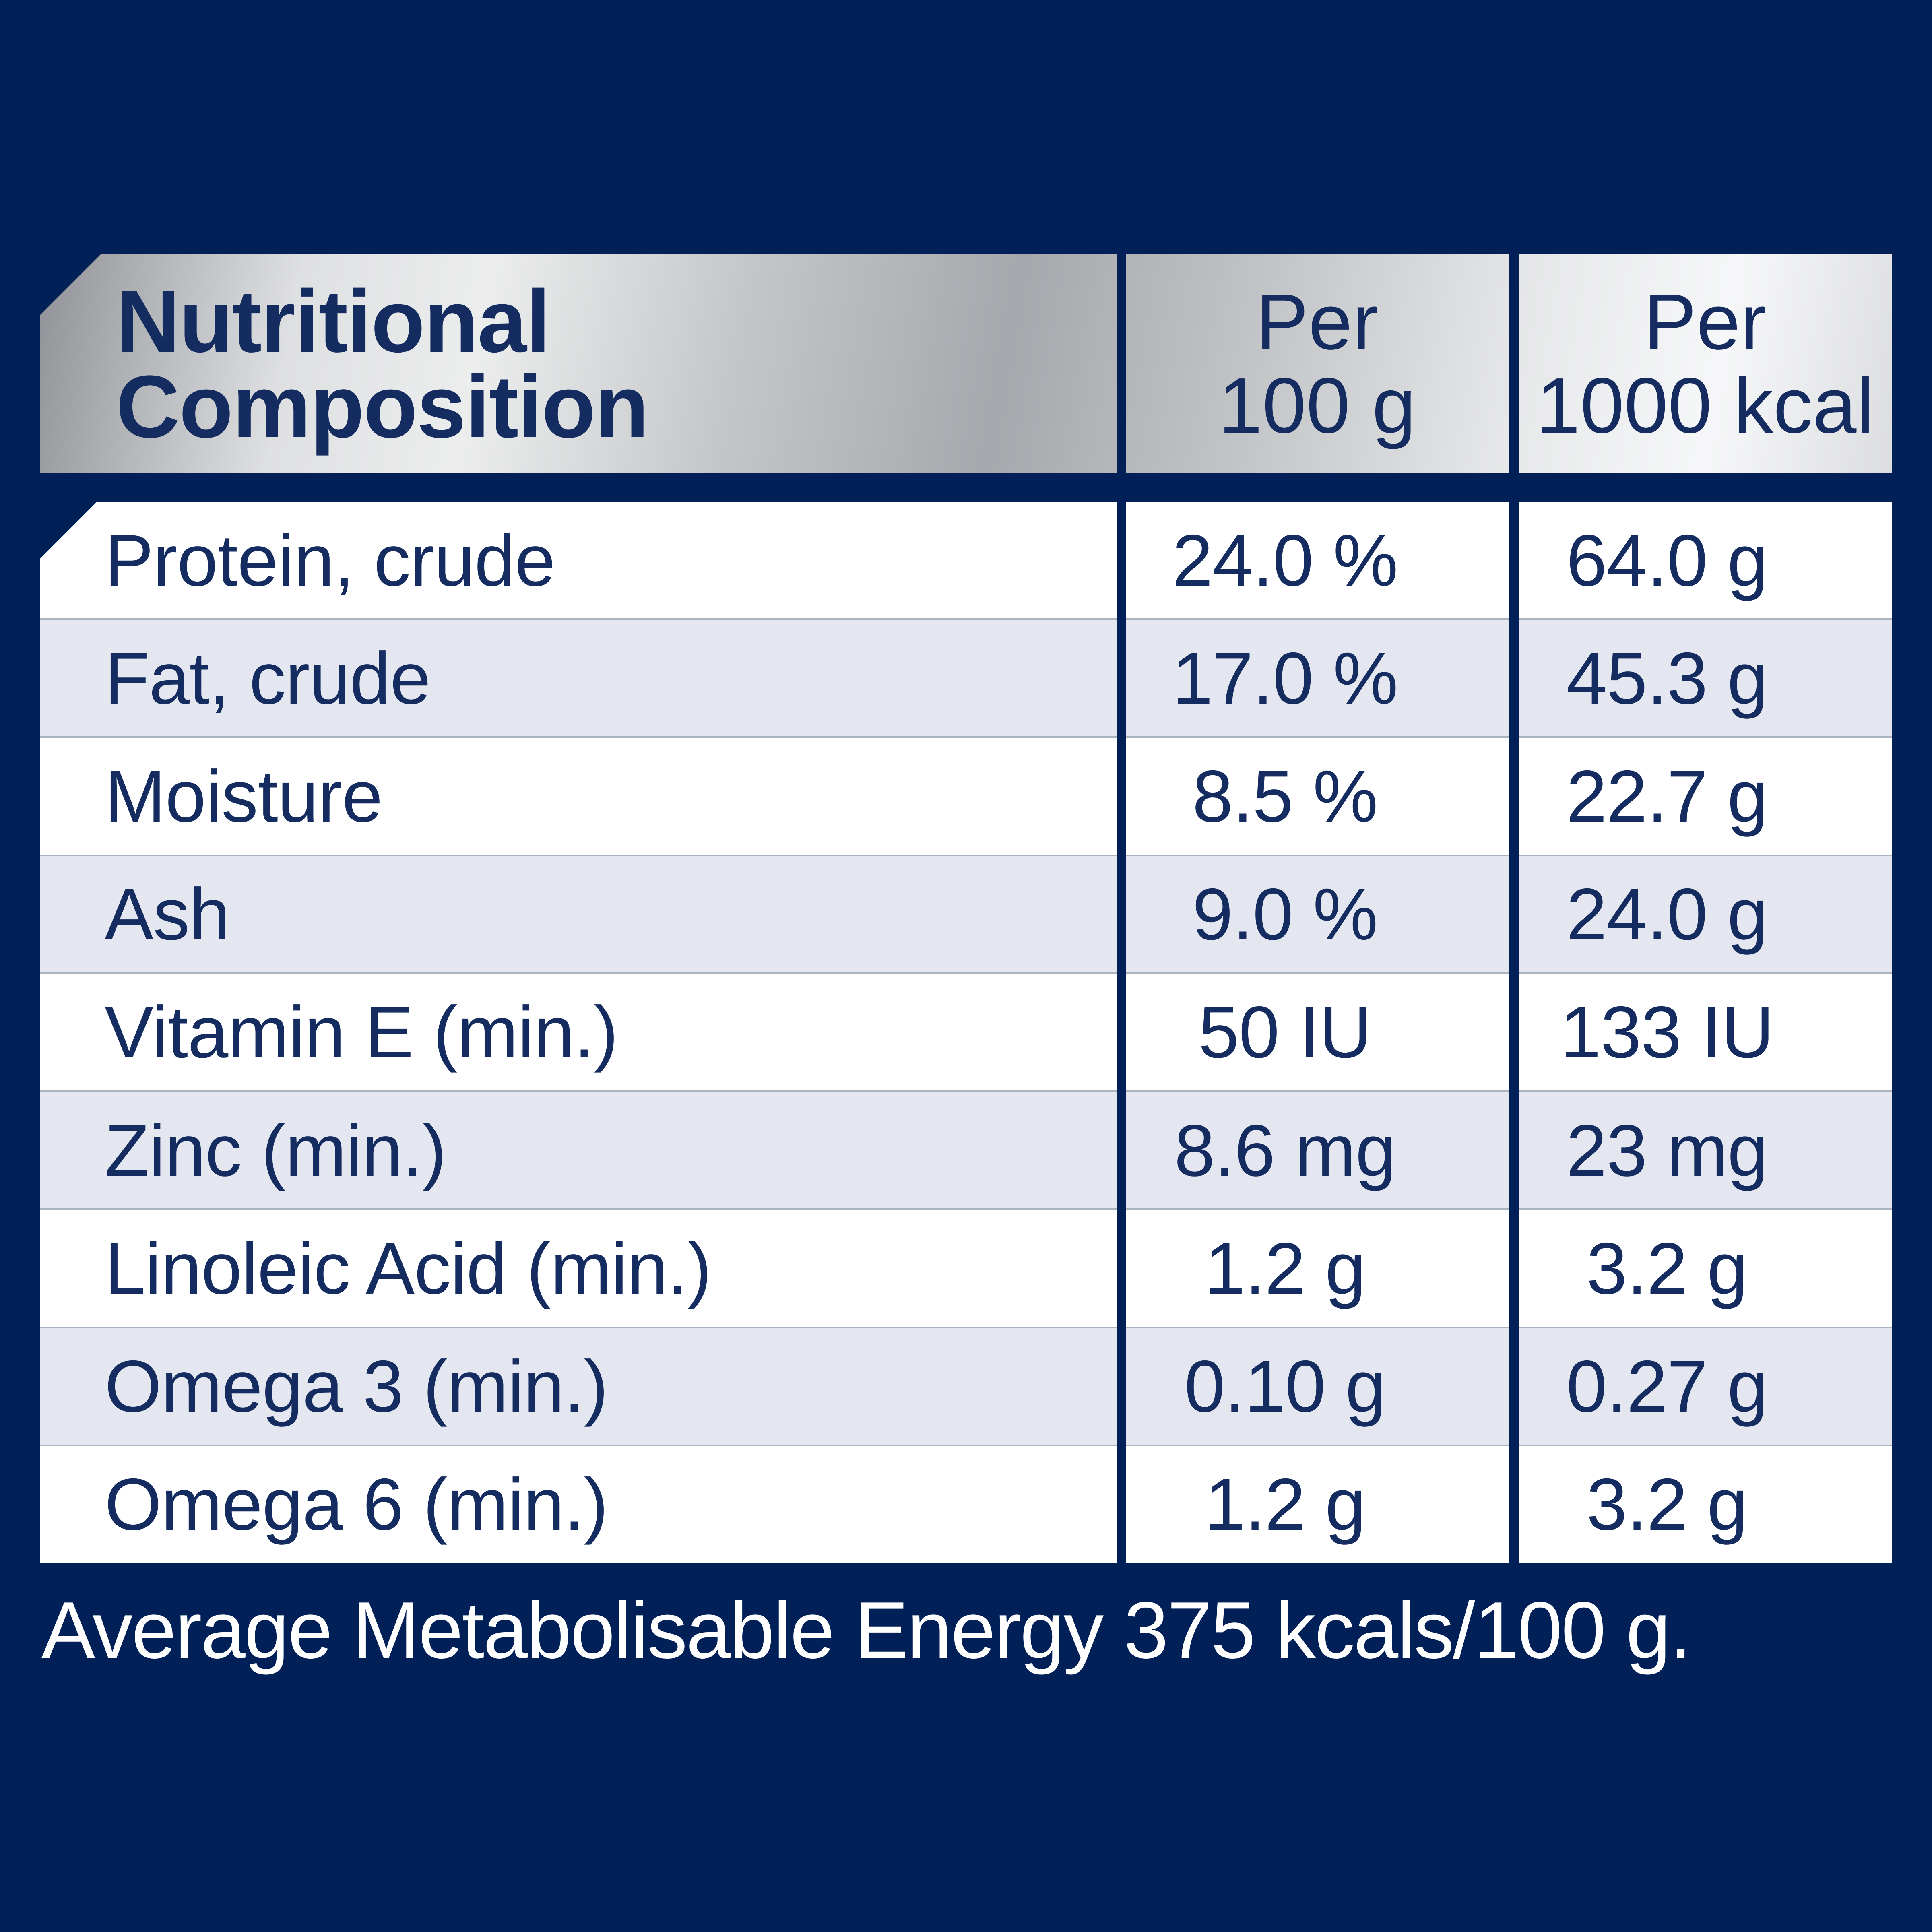 The image size is (1932, 1932). I want to click on row-label: Ash, so click(167, 914).